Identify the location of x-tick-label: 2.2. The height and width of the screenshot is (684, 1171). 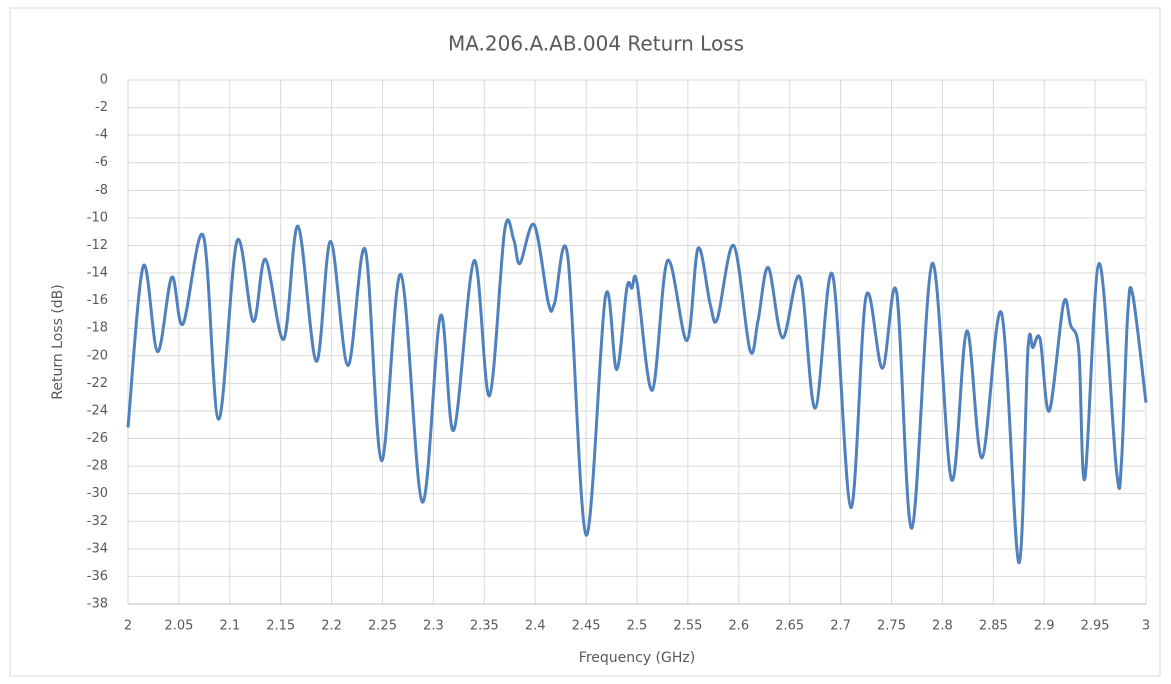
(331, 626).